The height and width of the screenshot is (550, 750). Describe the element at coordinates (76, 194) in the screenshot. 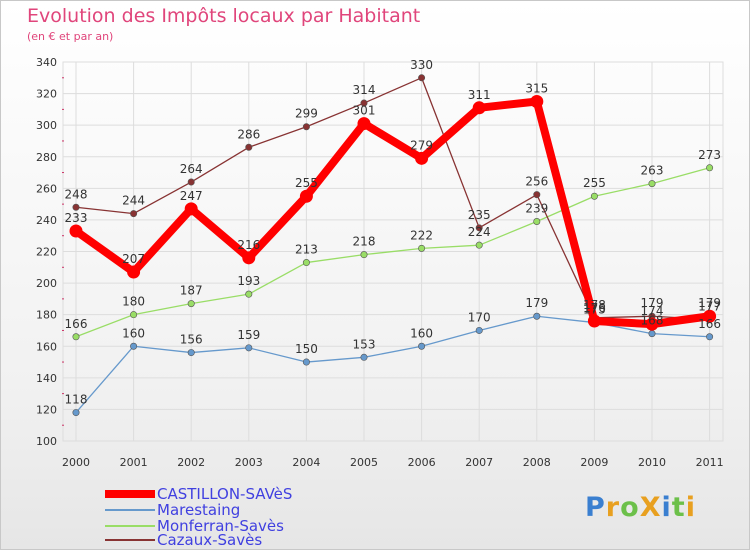

I see `data-label: 248` at that location.